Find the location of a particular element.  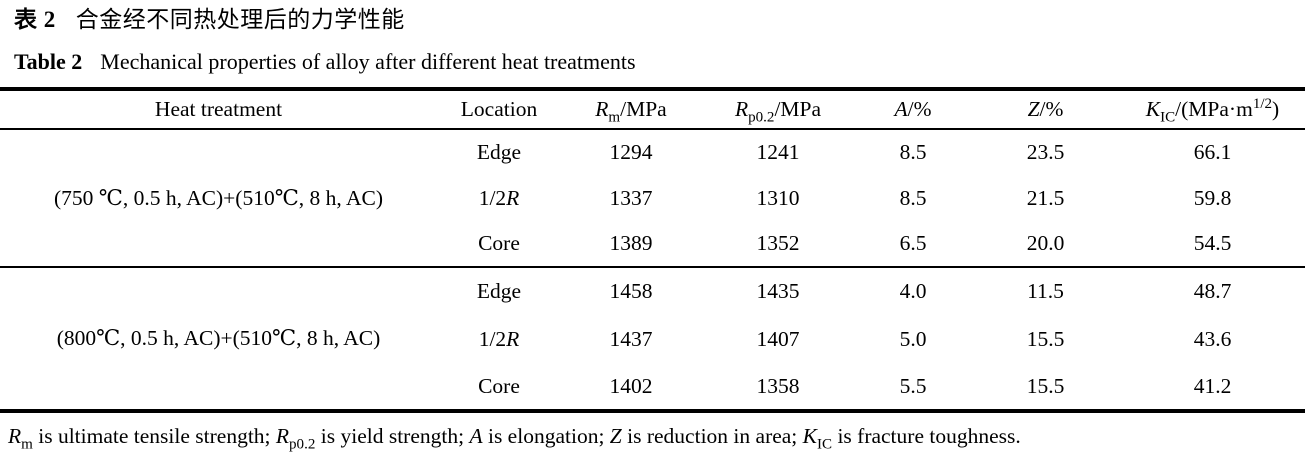

cell-rp02: 1358 is located at coordinates (778, 385).